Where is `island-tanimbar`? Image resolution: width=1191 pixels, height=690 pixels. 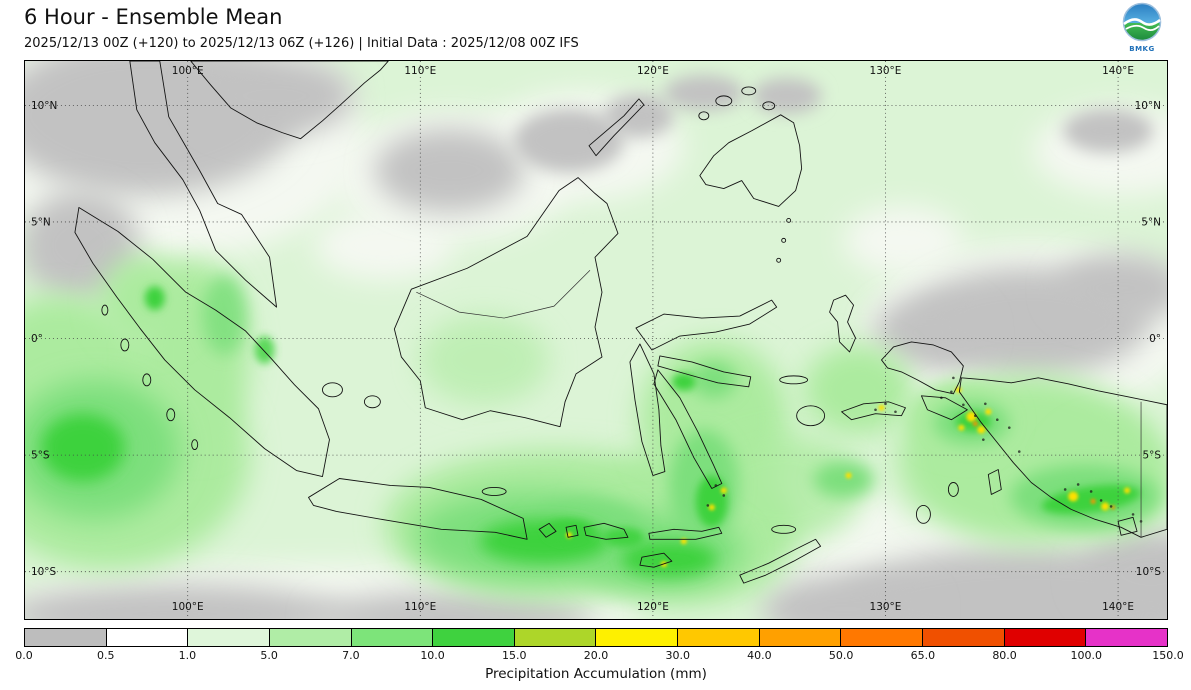
island-tanimbar is located at coordinates (923, 514).